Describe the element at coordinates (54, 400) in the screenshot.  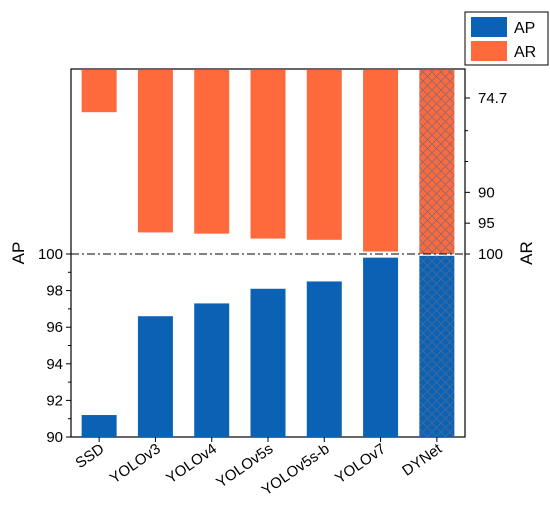
I see `left-tick-label: 92` at that location.